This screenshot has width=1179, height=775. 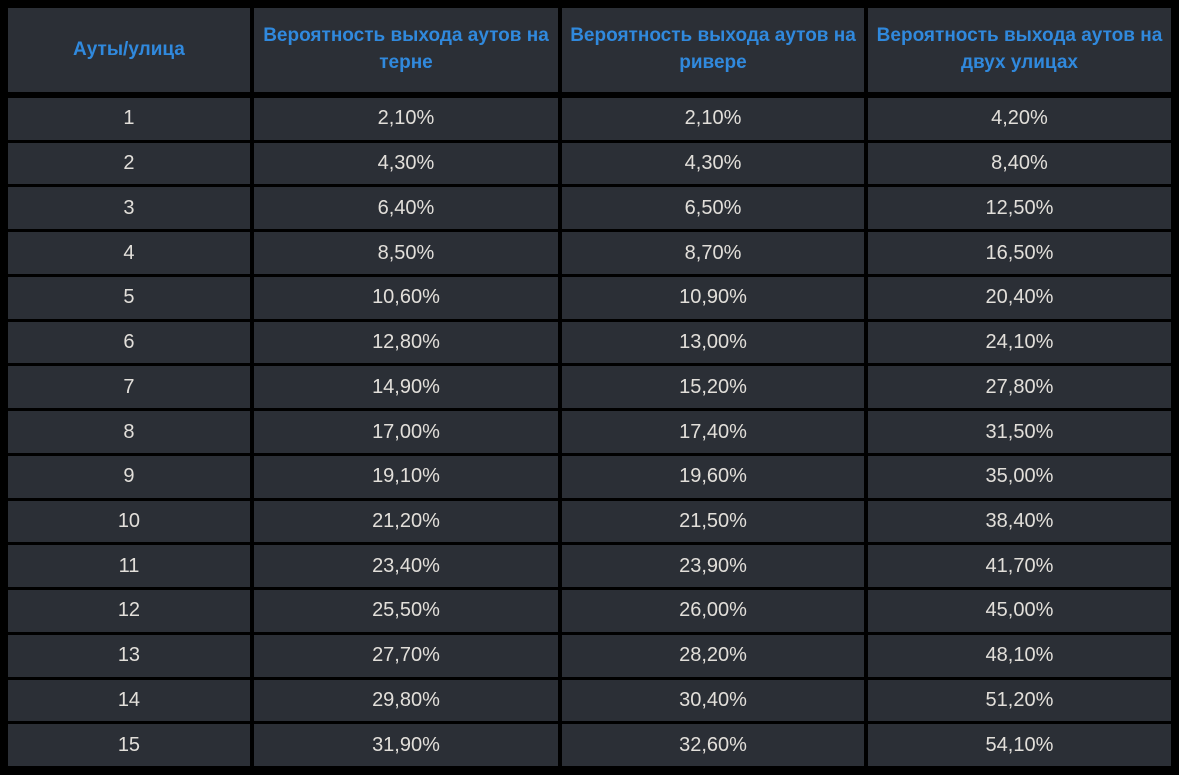 I want to click on river-prob-cell: 4,30%, so click(x=711, y=165).